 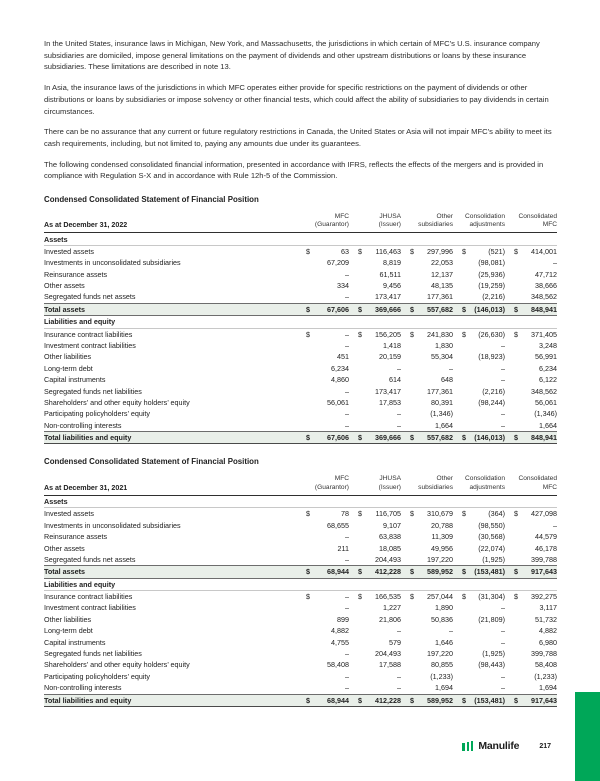 What do you see at coordinates (76, 537) in the screenshot?
I see `row-label: Reinsurance assets` at bounding box center [76, 537].